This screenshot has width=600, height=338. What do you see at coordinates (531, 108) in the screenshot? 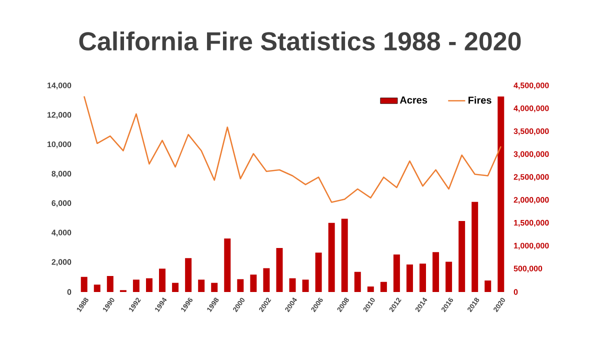
I see `y2-tick-label: 4,000,000` at bounding box center [531, 108].